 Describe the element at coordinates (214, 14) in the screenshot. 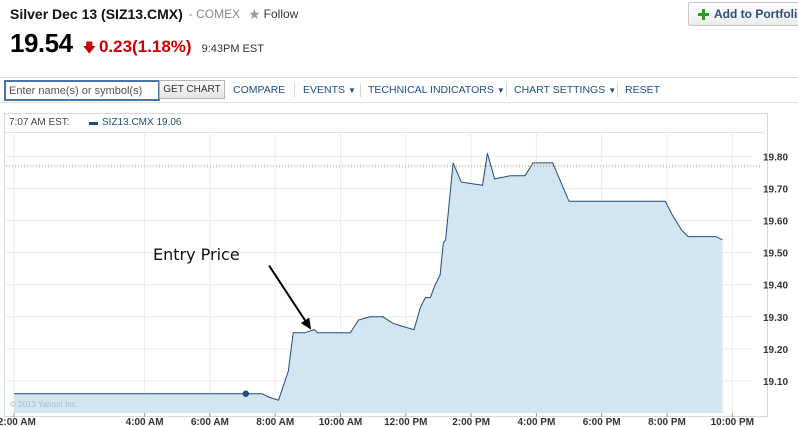

I see `exchange-label: - COMEX` at that location.